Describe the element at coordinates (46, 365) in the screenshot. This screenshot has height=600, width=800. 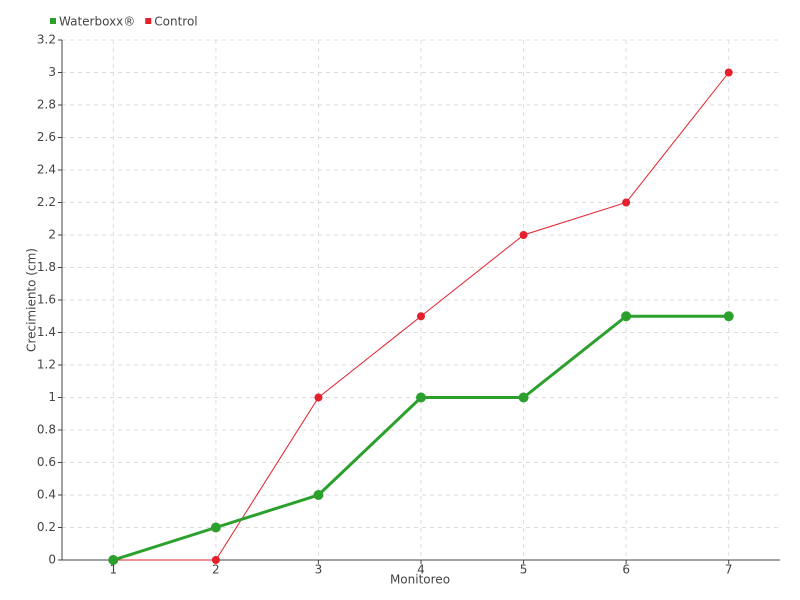
I see `y-tick-label: 1.2` at that location.